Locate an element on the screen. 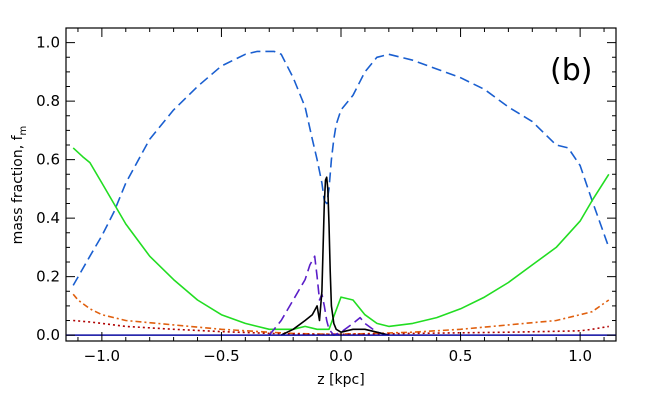 This screenshot has width=647, height=400. x-tick-label: 1.0 is located at coordinates (580, 356).